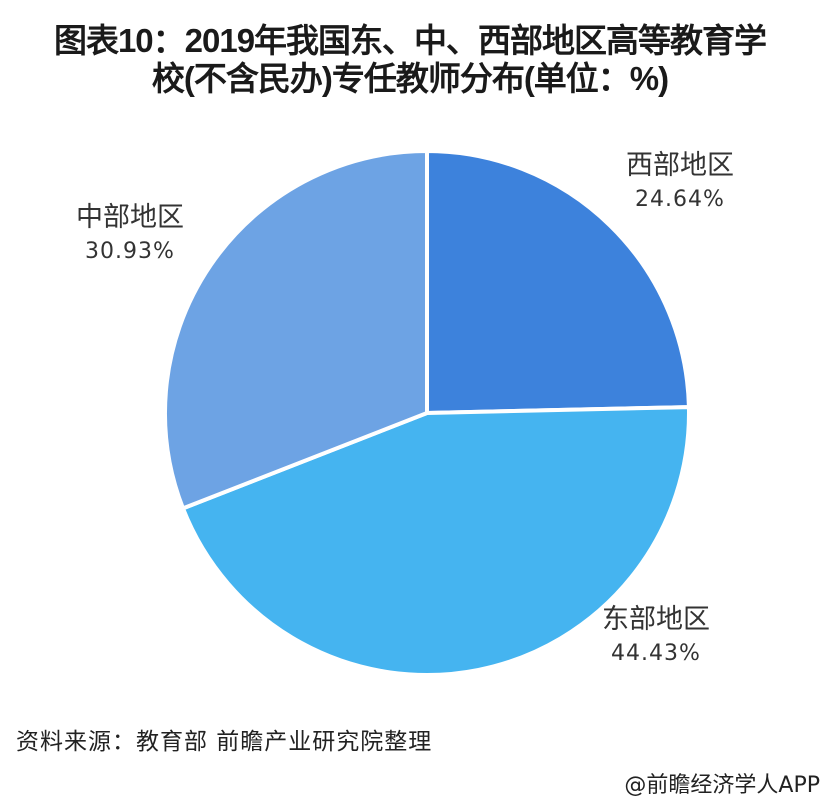 The image size is (820, 802). What do you see at coordinates (656, 619) in the screenshot?
I see `label-east-name: 东部地区` at bounding box center [656, 619].